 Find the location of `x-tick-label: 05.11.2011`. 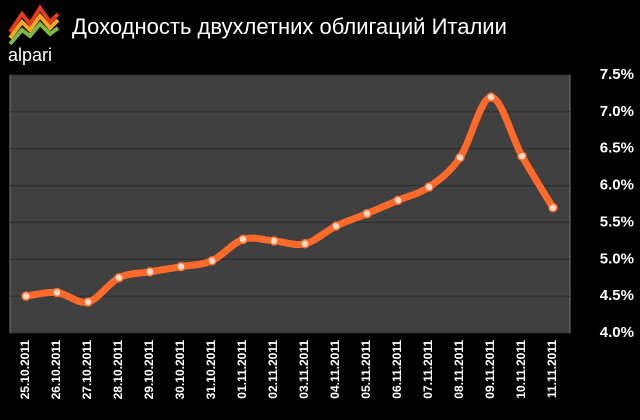

x-tick-label: 05.11.2011 is located at coordinates (366, 369).